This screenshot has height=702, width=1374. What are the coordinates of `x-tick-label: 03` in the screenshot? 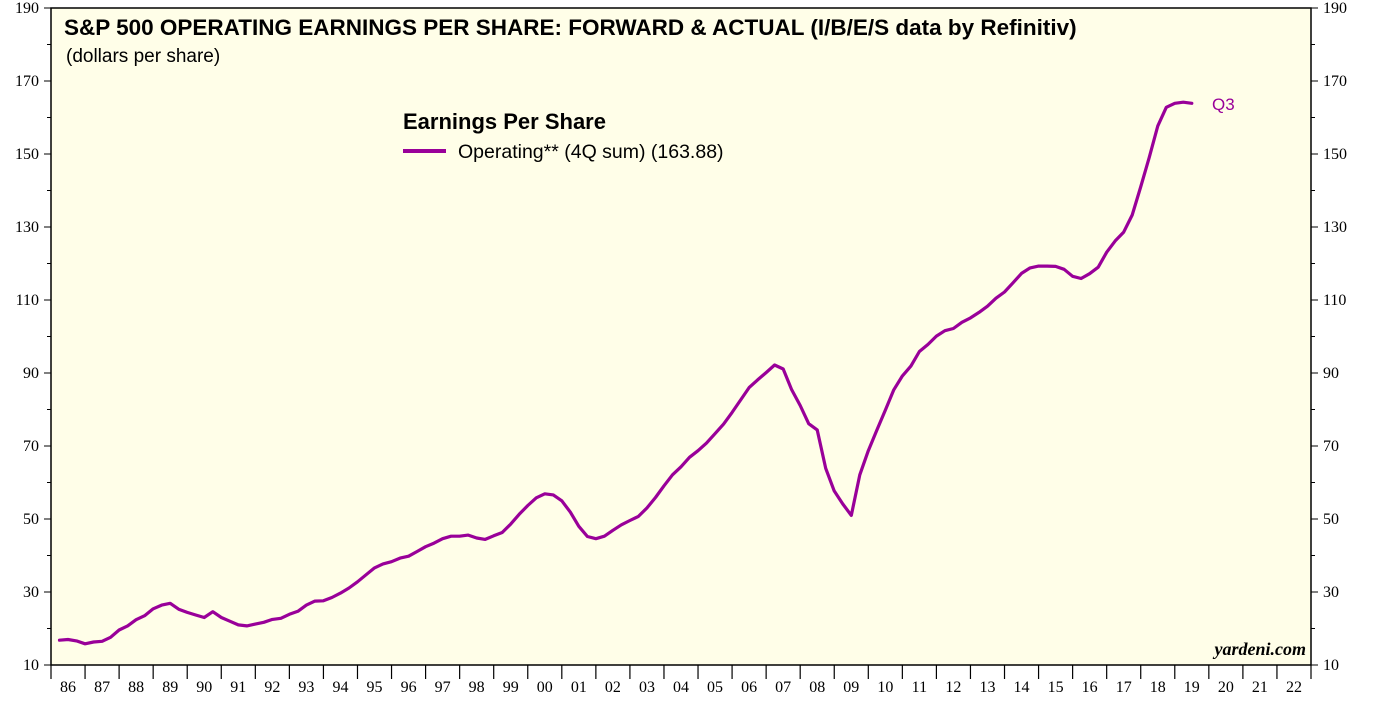 It's located at (647, 687).